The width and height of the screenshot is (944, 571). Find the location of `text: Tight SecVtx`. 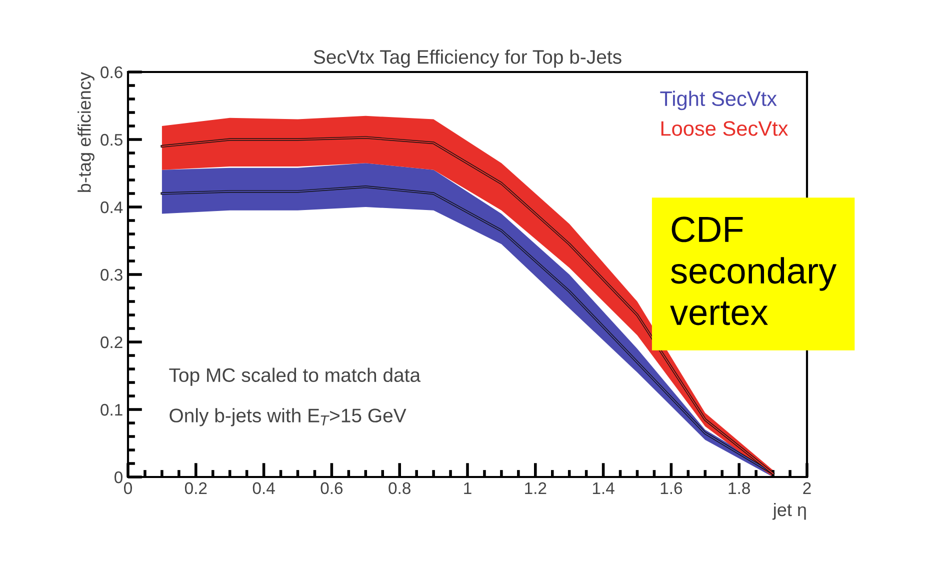

text: Tight SecVtx is located at coordinates (718, 100).